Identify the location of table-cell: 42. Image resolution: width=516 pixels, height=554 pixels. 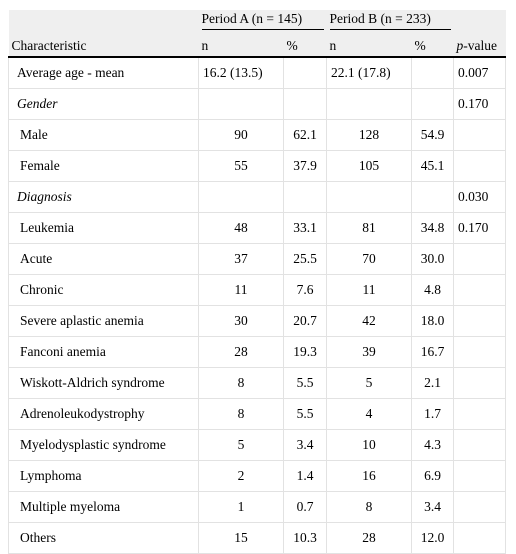
(369, 321).